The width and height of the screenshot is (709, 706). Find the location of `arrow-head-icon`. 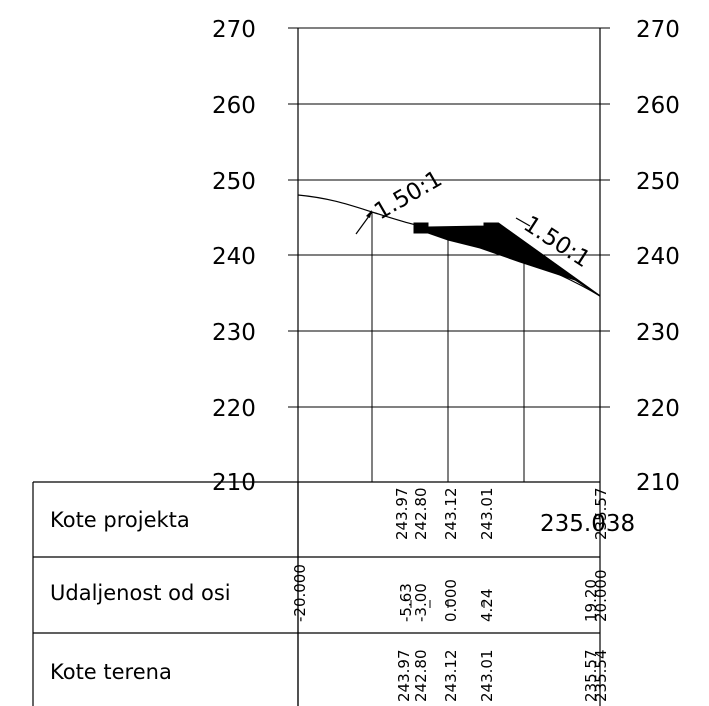

arrow-head-icon is located at coordinates (369, 214).